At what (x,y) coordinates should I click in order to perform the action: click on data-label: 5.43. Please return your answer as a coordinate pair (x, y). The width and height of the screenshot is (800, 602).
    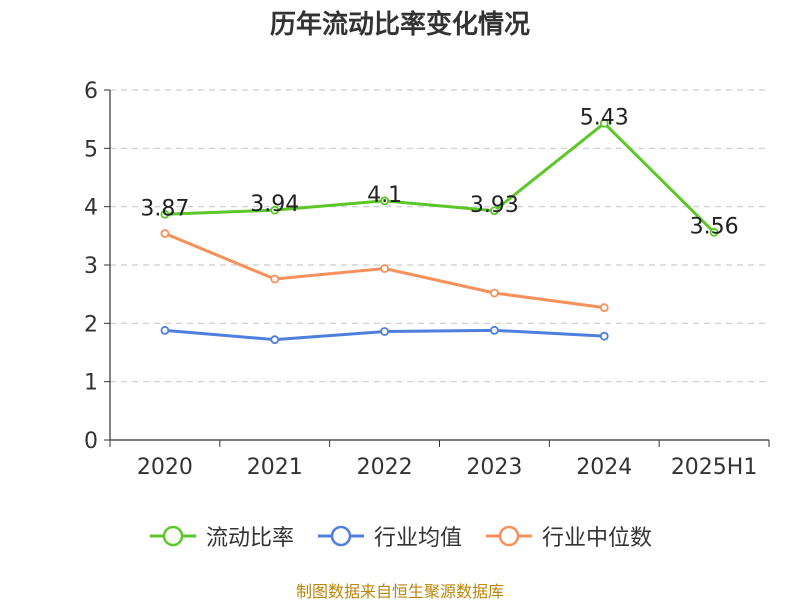
    Looking at the image, I should click on (604, 117).